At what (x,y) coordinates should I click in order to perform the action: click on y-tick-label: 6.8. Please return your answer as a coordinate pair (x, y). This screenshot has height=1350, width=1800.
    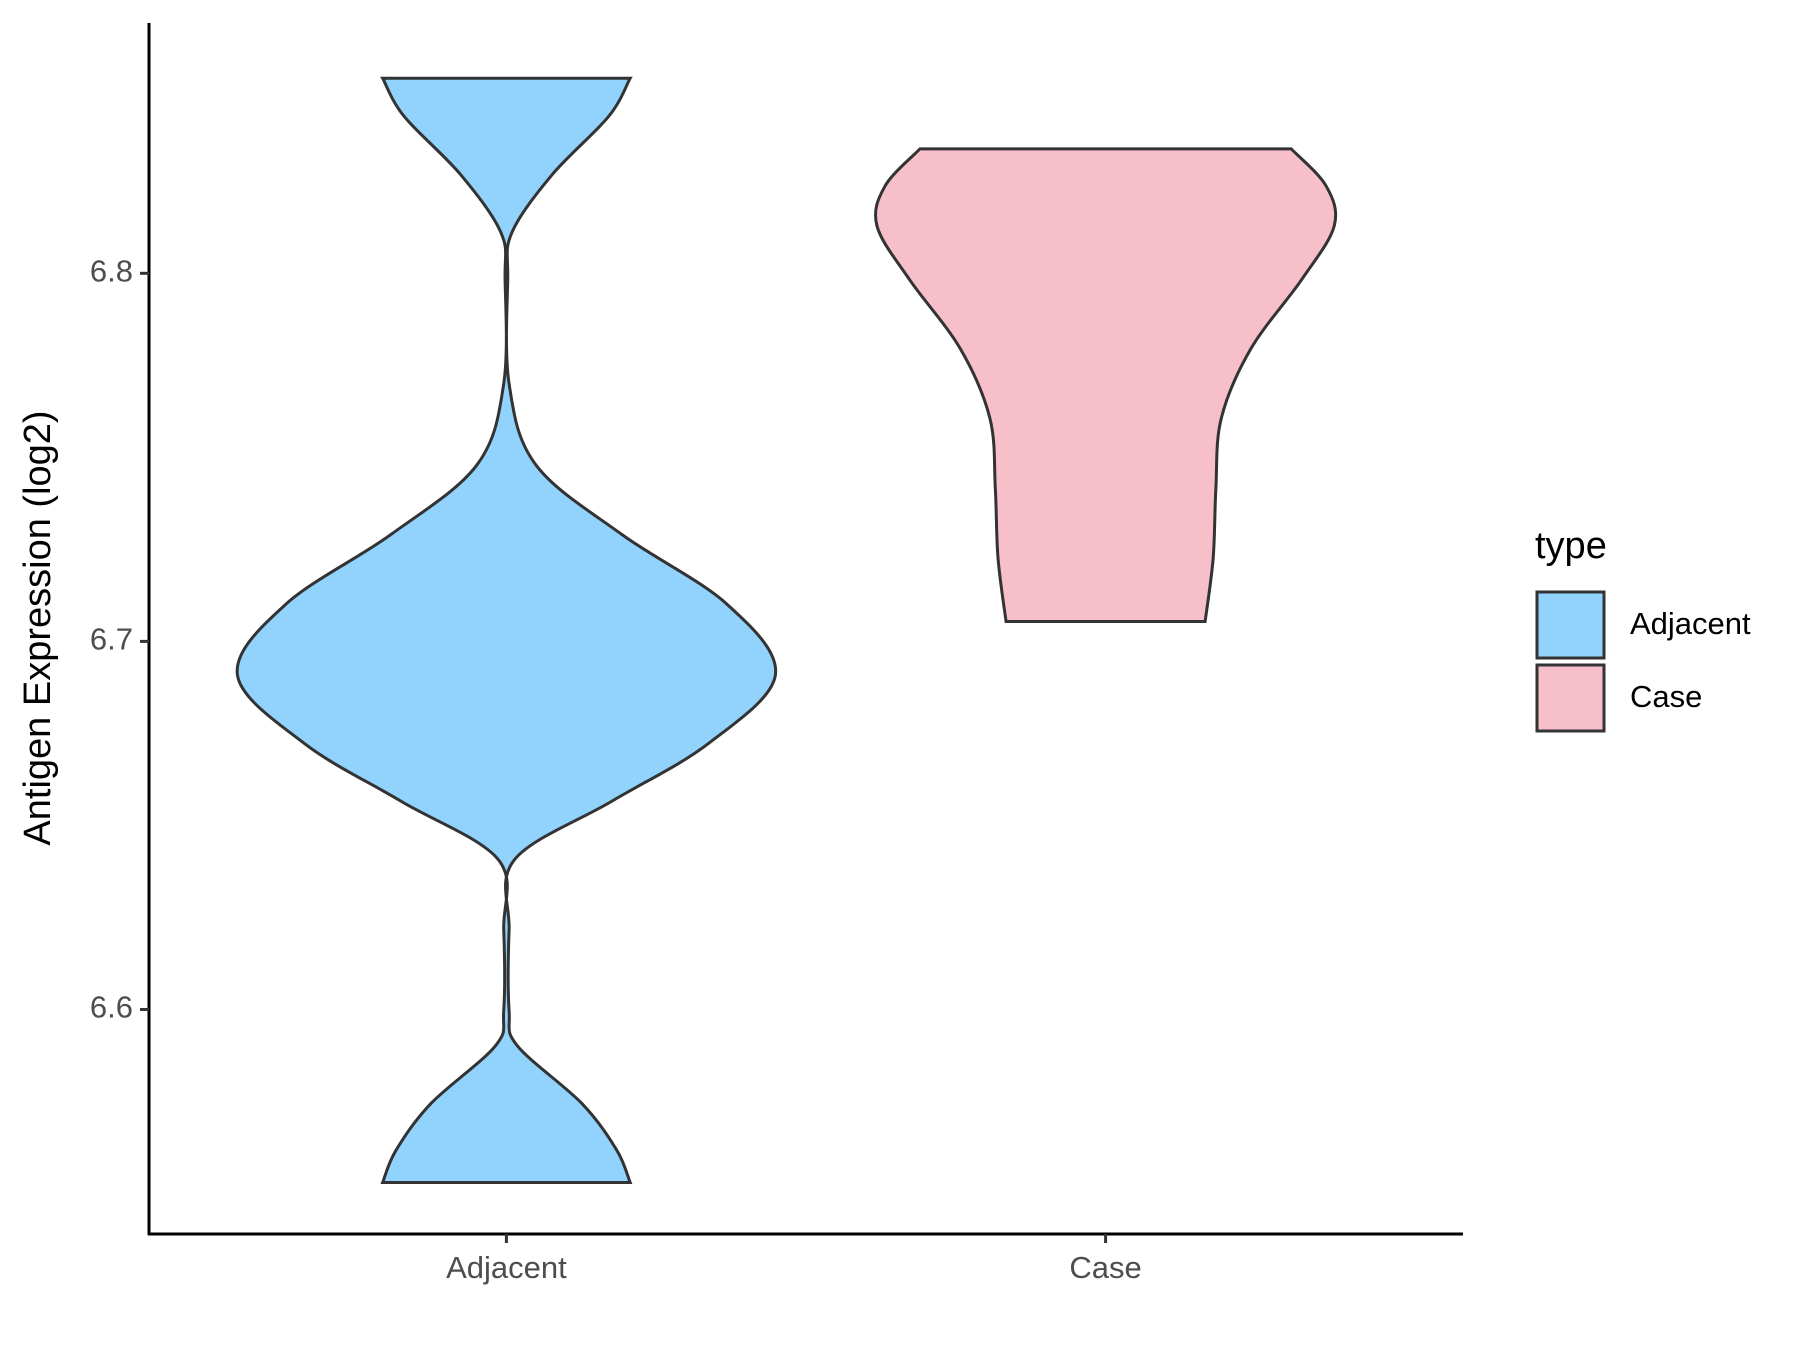
    Looking at the image, I should click on (111, 270).